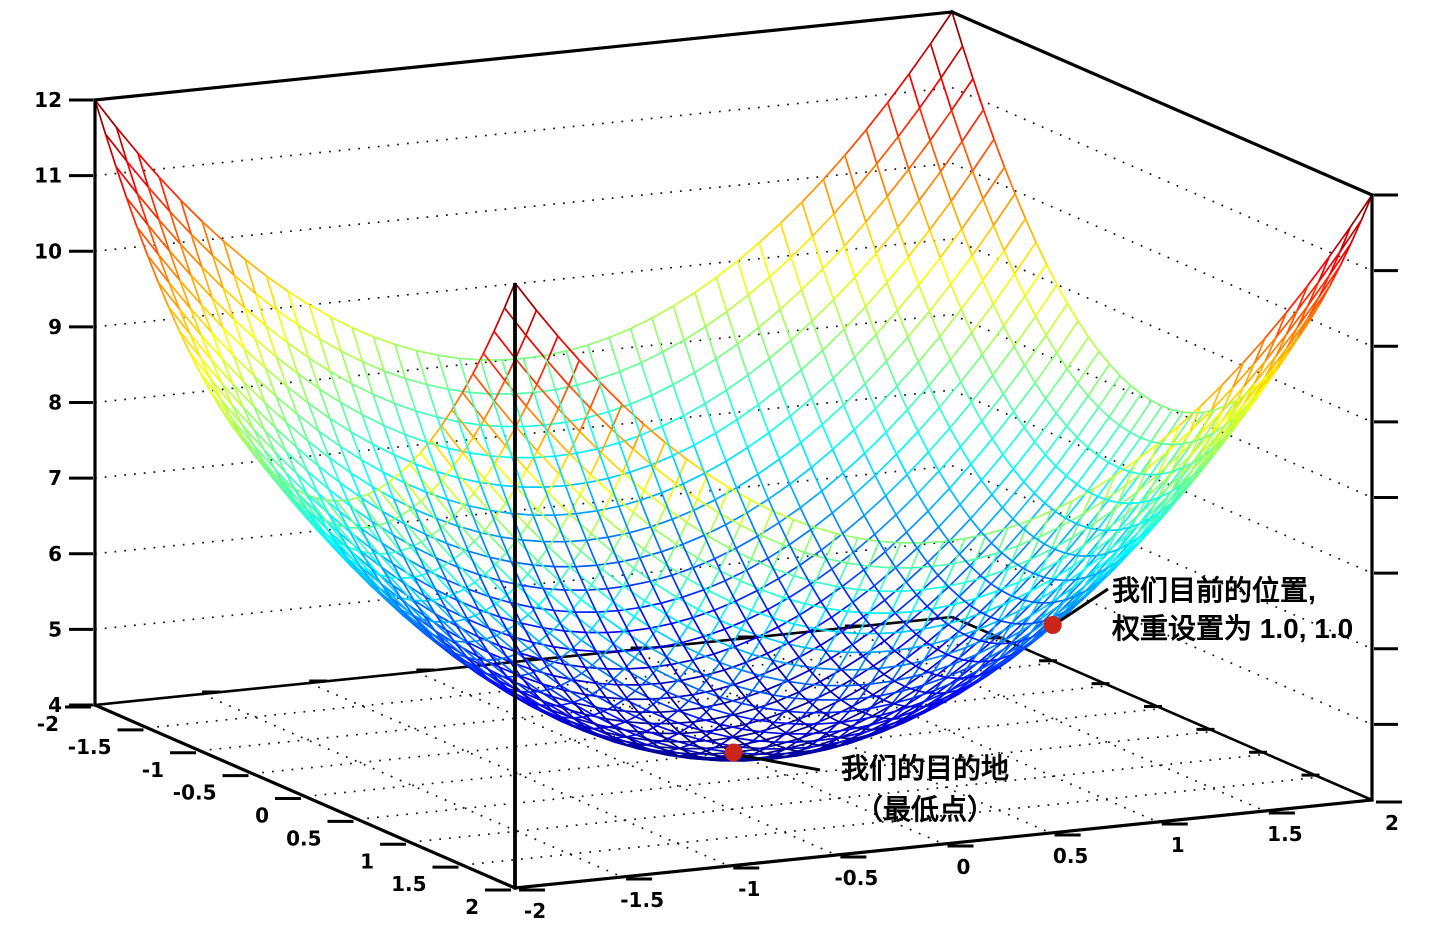 Image resolution: width=1432 pixels, height=946 pixels. Describe the element at coordinates (55, 705) in the screenshot. I see `z-tick-label: 4` at that location.